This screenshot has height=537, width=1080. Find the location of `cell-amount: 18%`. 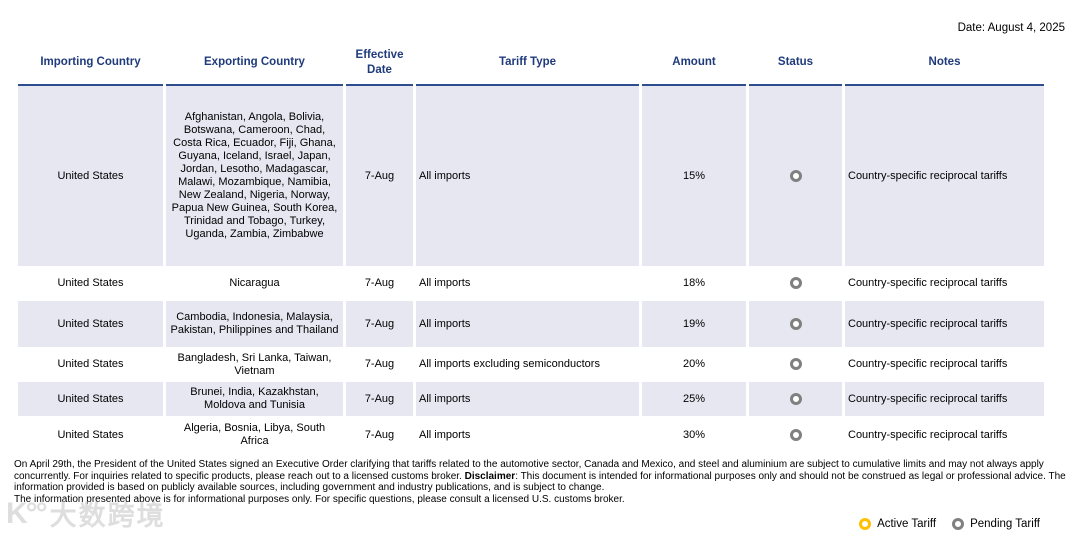

cell-amount: 18% is located at coordinates (694, 283).